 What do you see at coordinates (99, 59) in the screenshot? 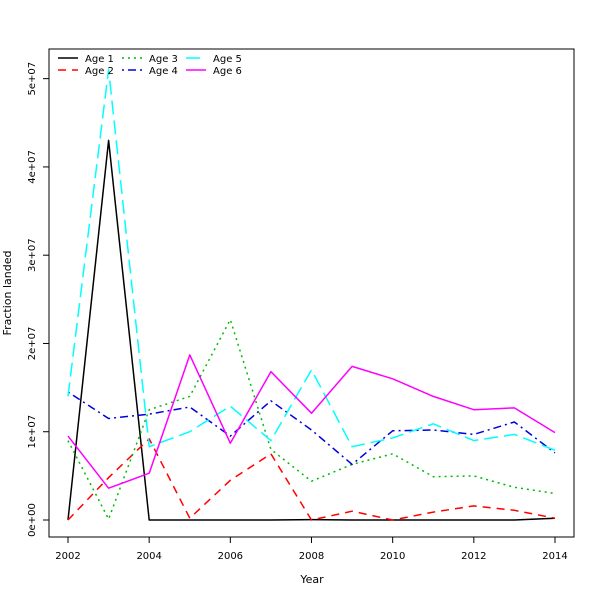
I see `legend-label: Age 1` at bounding box center [99, 59].